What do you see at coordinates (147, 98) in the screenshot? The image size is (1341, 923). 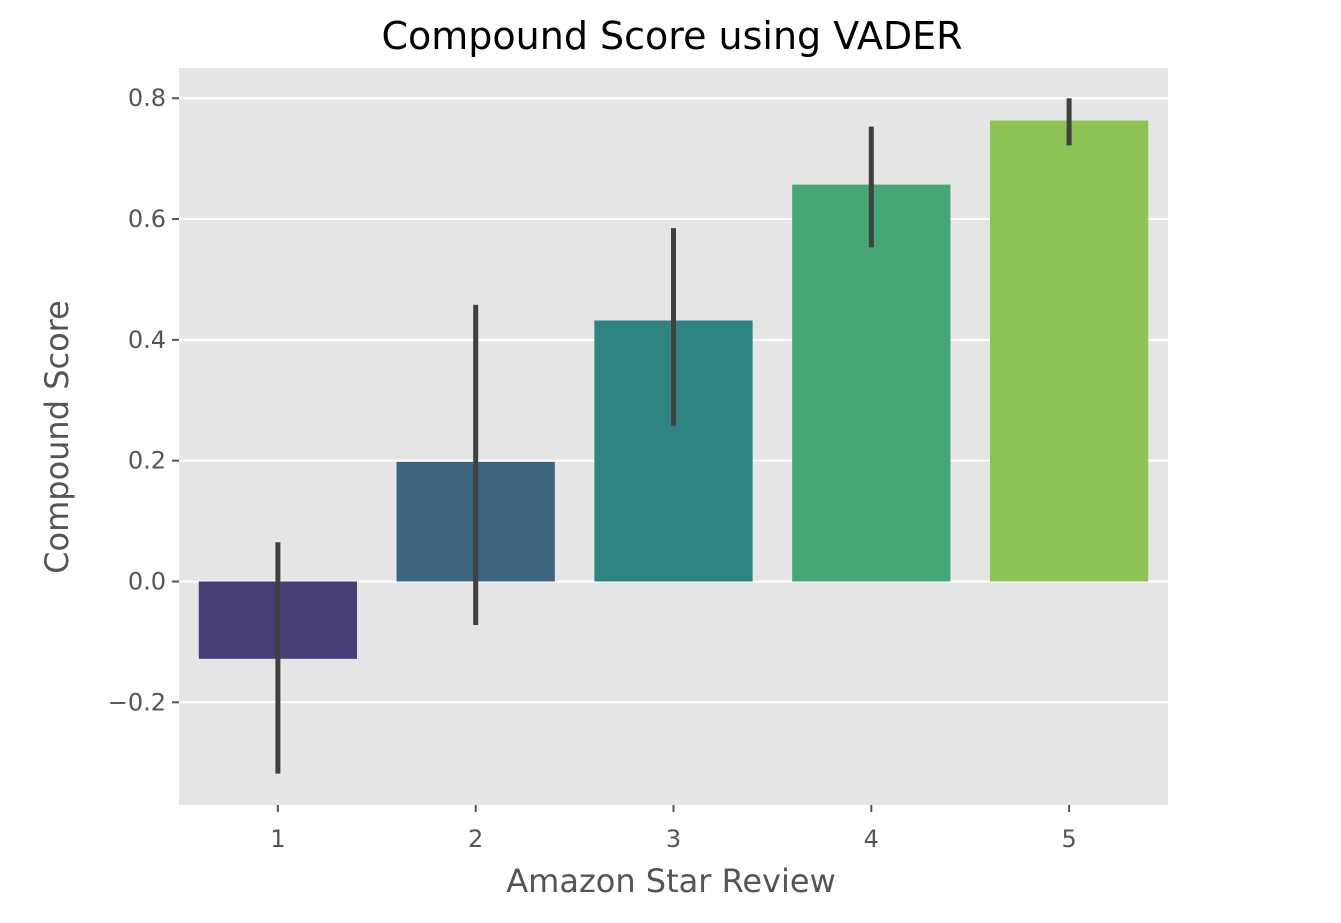 I see `y-tick-label: 0.8` at bounding box center [147, 98].